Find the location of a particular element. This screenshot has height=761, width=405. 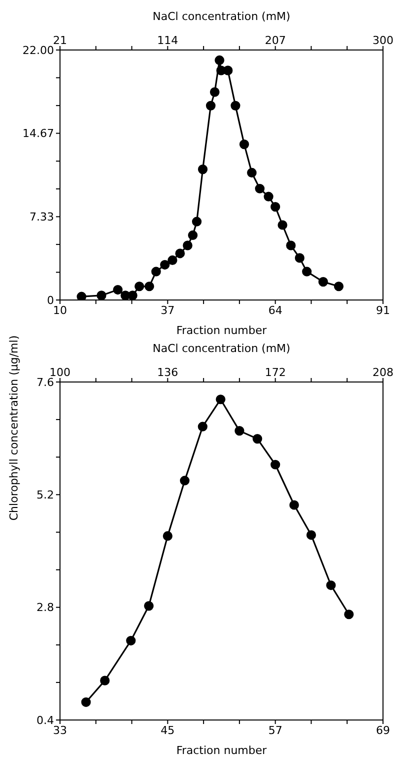

y-tick-label: 2.8 is located at coordinates (45, 607).